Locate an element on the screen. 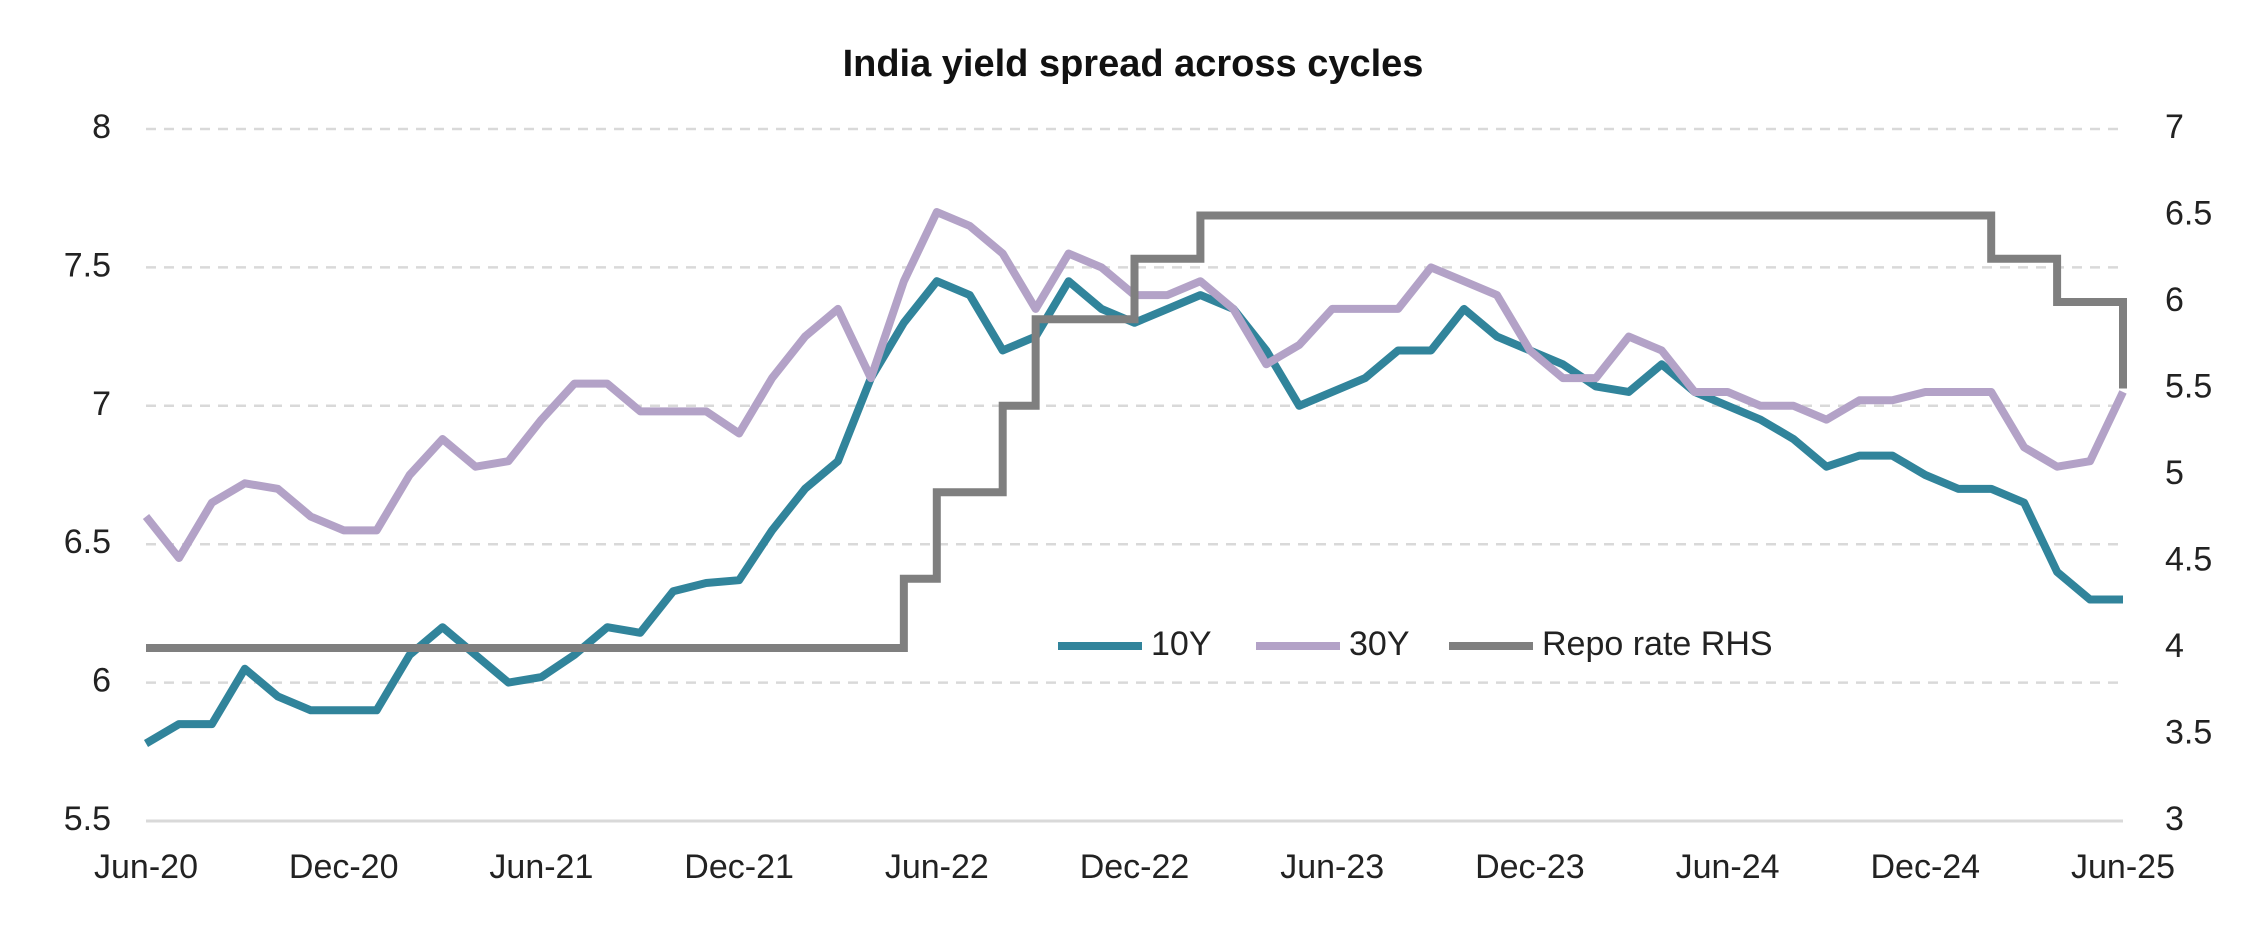  y-tick-label: 6 is located at coordinates (101, 681).